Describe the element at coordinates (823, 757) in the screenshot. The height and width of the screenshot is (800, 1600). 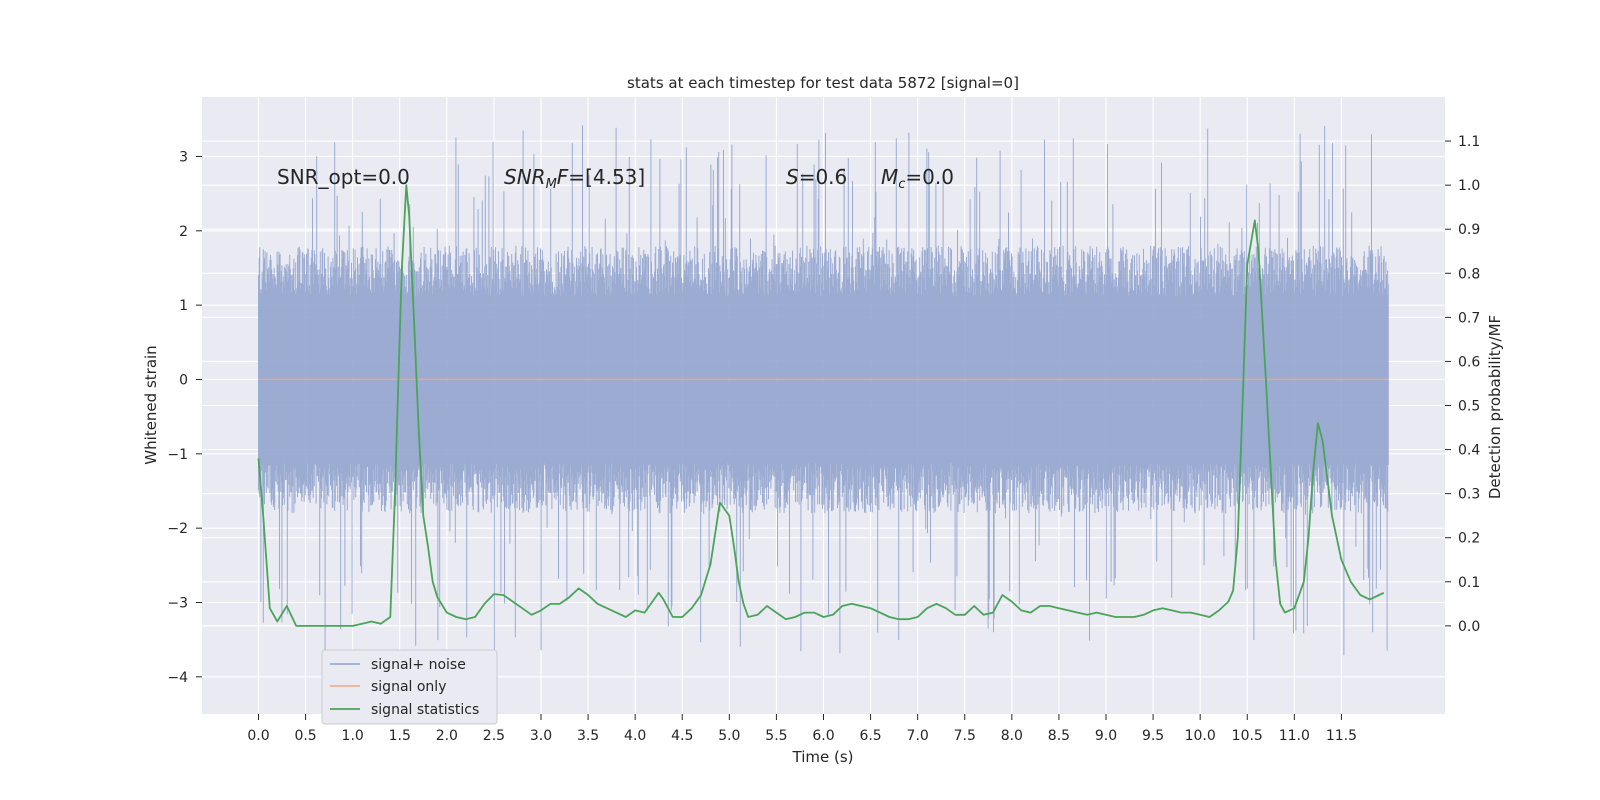
I see `x-axis-label: Time (s)` at that location.